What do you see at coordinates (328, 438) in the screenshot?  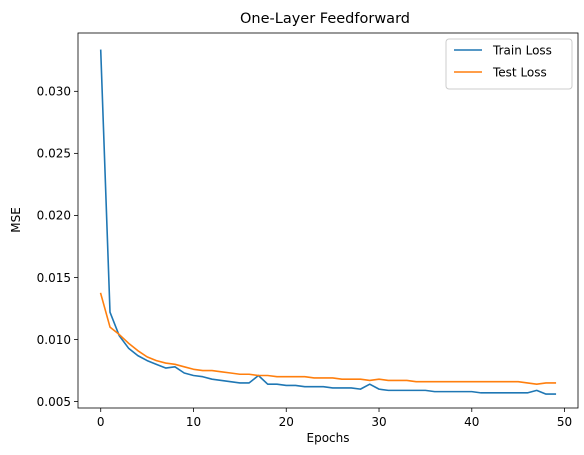 I see `x-axis-label: Epochs` at bounding box center [328, 438].